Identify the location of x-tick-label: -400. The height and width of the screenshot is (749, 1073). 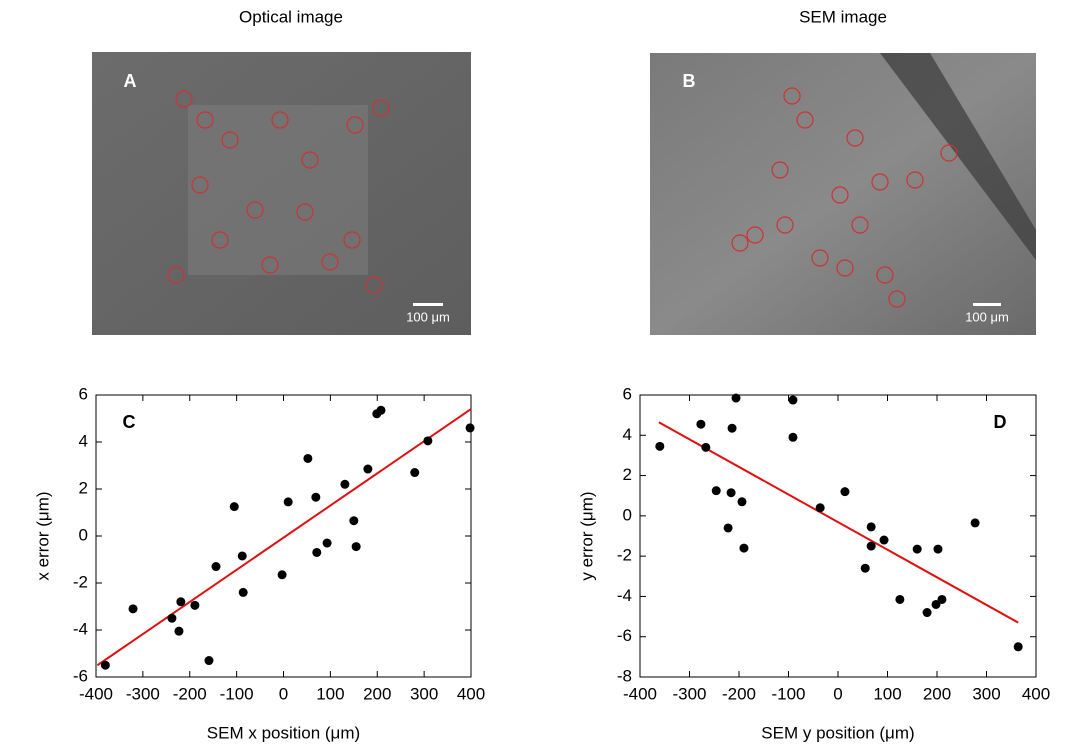
(640, 693).